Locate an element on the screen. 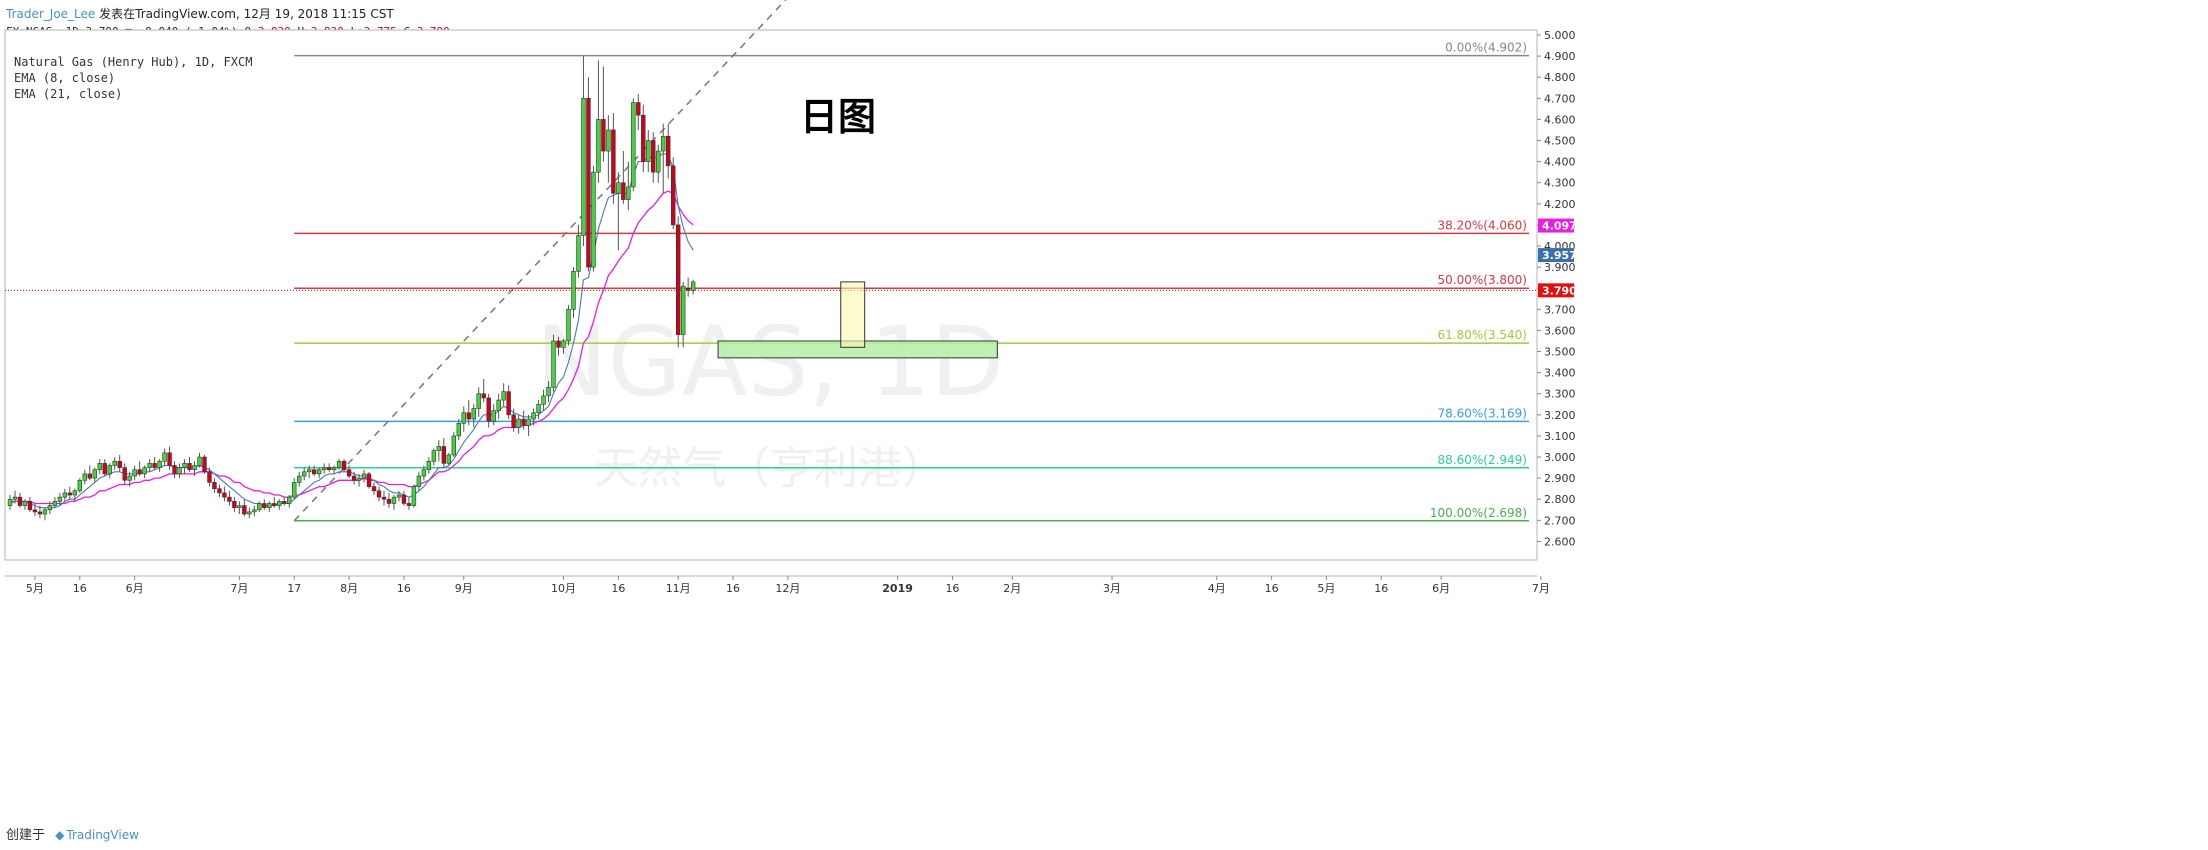  time-tick-label: 2月 is located at coordinates (1012, 588).